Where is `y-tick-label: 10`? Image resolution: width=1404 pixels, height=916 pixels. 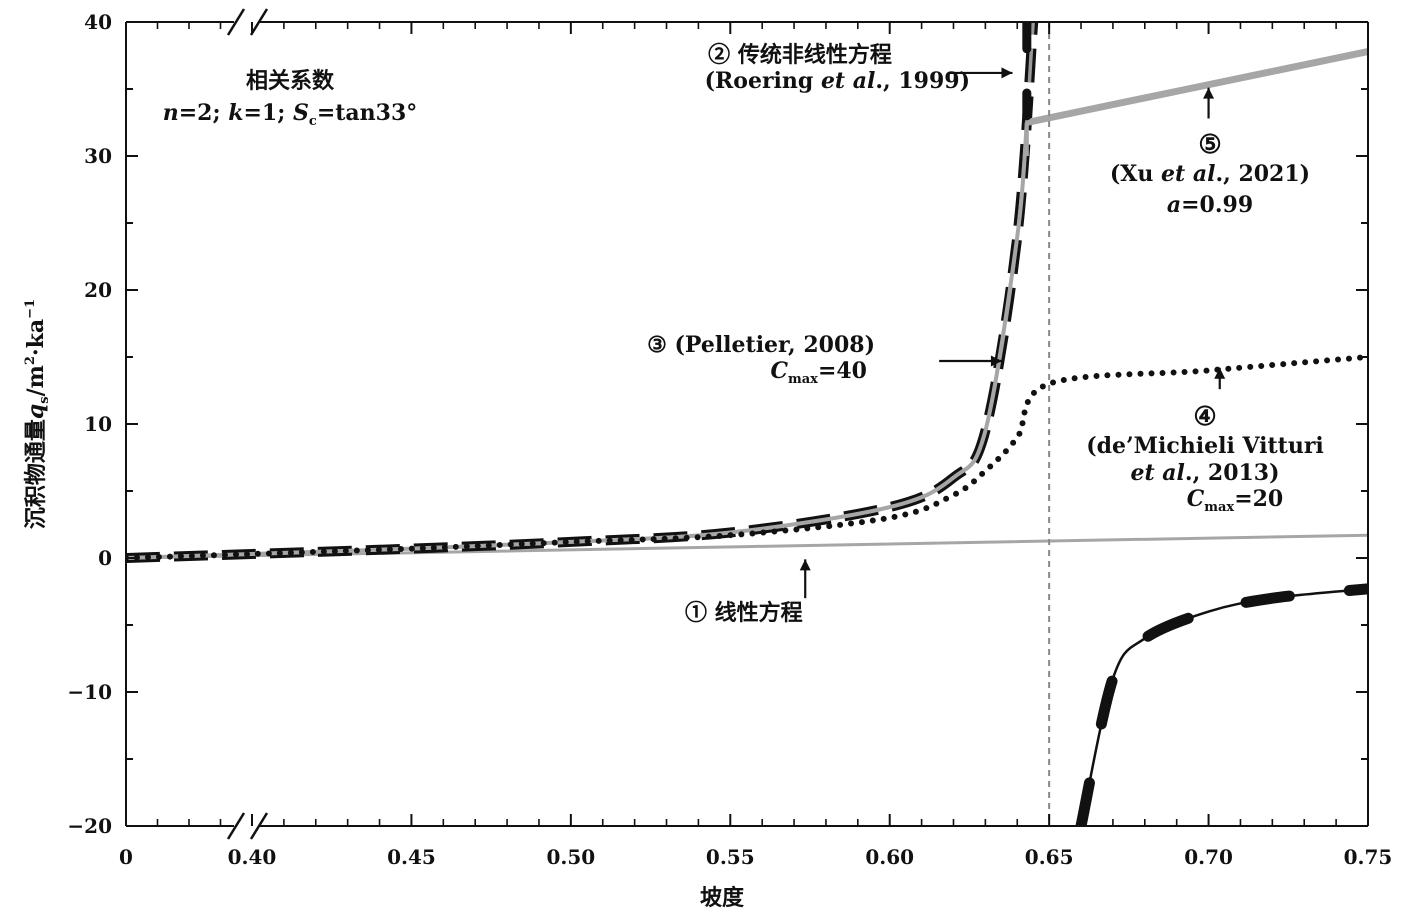 y-tick-label: 10 is located at coordinates (98, 424).